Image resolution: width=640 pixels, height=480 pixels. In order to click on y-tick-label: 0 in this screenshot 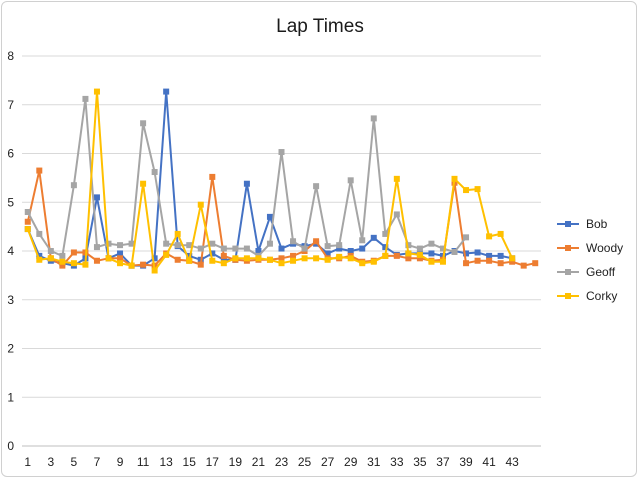, I will do `click(10, 446)`.